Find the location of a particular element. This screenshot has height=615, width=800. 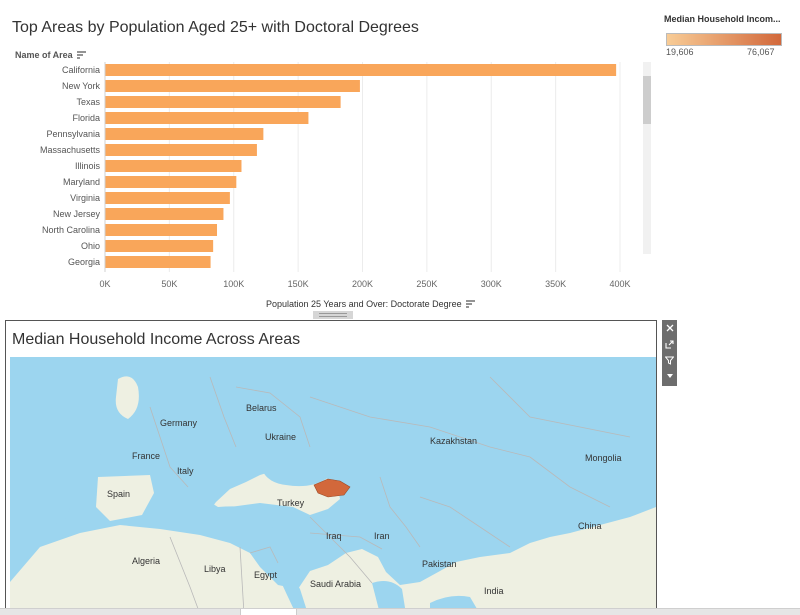

map-controls is located at coordinates (669, 353).